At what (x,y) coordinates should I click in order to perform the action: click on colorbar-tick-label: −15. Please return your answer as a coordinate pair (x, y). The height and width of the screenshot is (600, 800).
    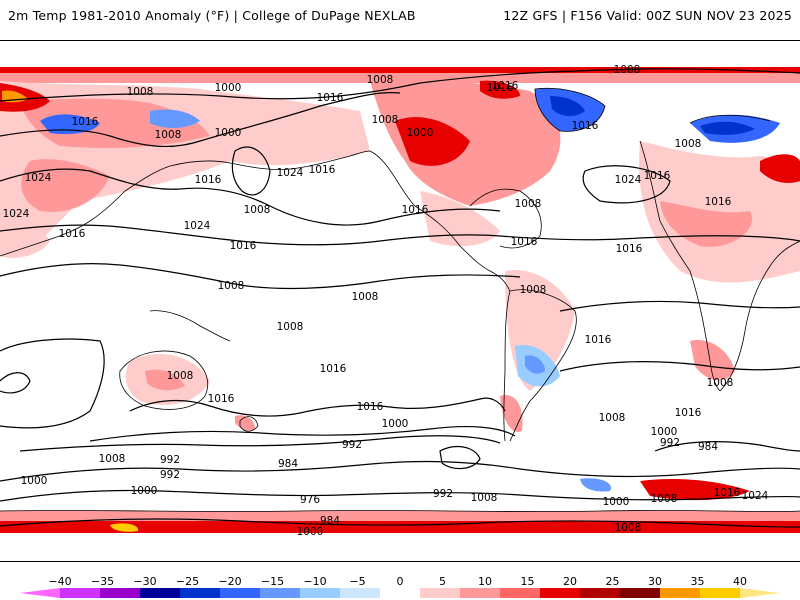
    Looking at the image, I should click on (272, 581).